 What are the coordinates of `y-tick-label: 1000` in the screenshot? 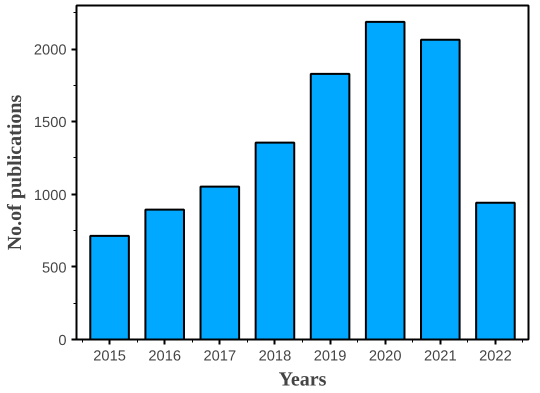 It's located at (50, 196).